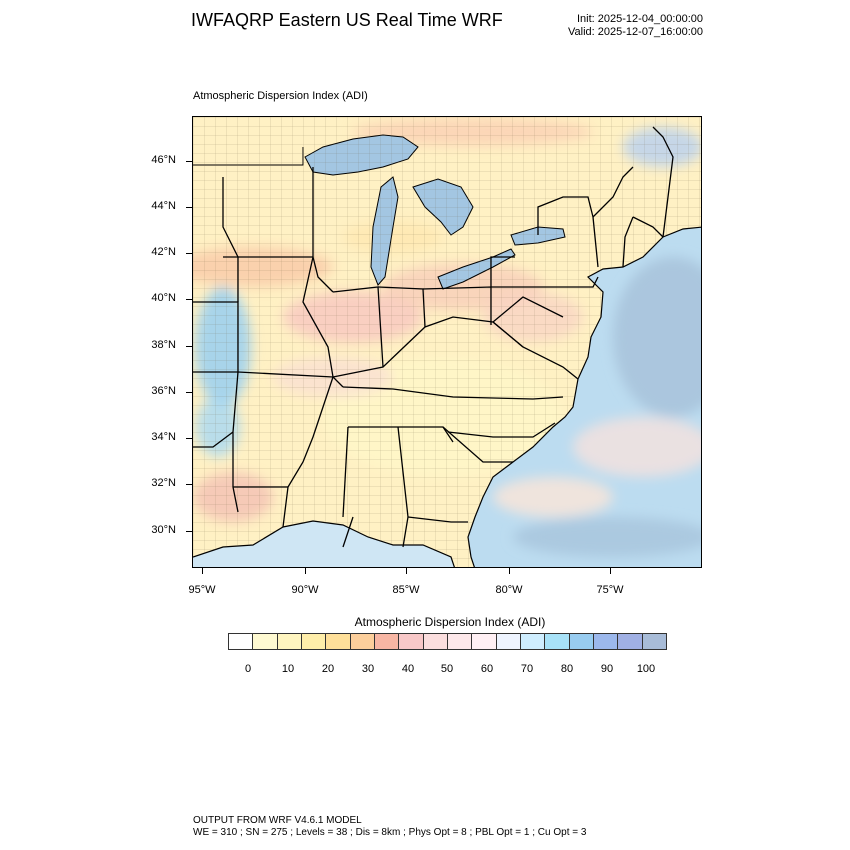 Image resolution: width=850 pixels, height=850 pixels. I want to click on lon-label: 80°W, so click(509, 590).